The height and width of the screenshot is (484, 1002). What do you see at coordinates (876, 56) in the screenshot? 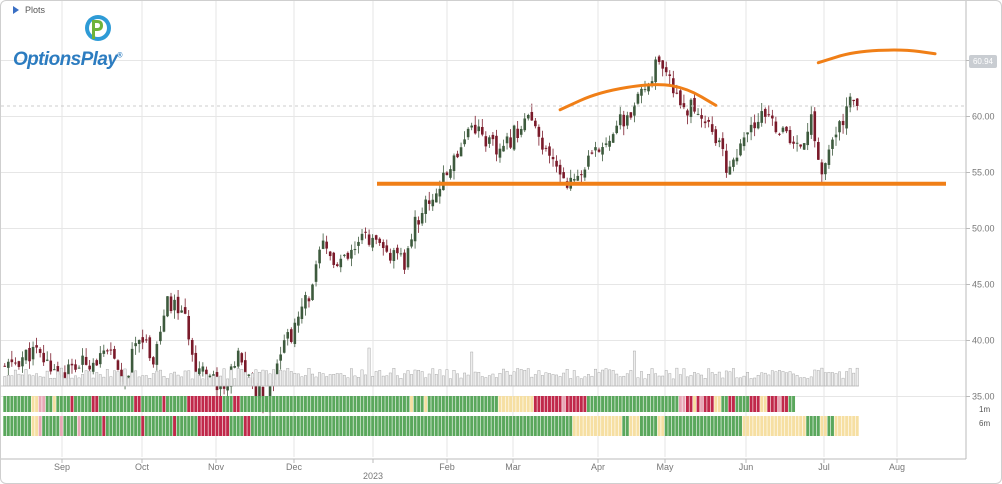
I see `resistance-arc-annotation` at bounding box center [876, 56].